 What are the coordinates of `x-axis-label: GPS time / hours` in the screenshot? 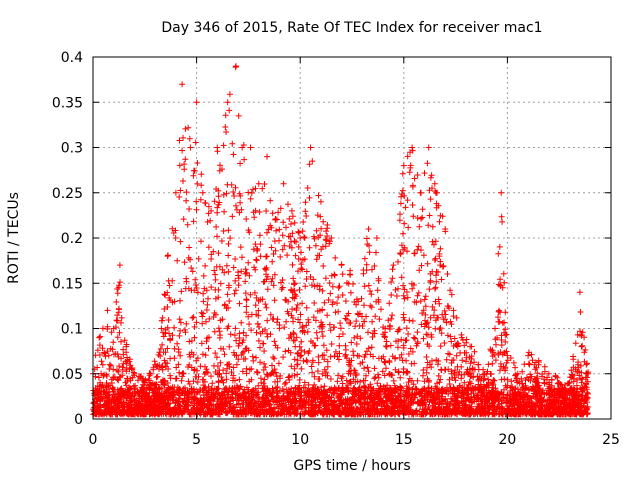 It's located at (351, 466).